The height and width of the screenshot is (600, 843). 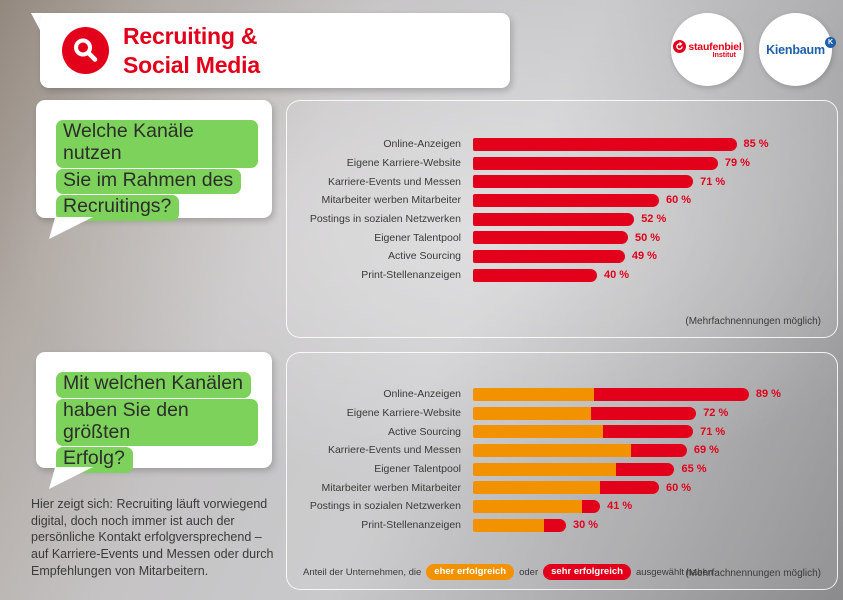 What do you see at coordinates (585, 525) in the screenshot?
I see `bar-value: 30 %` at bounding box center [585, 525].